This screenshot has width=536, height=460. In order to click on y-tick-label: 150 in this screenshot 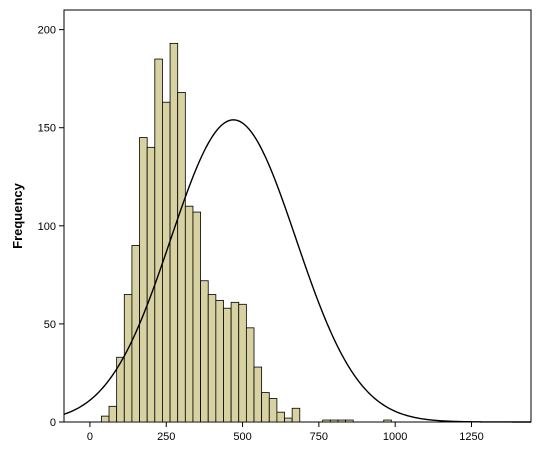, I will do `click(47, 129)`.